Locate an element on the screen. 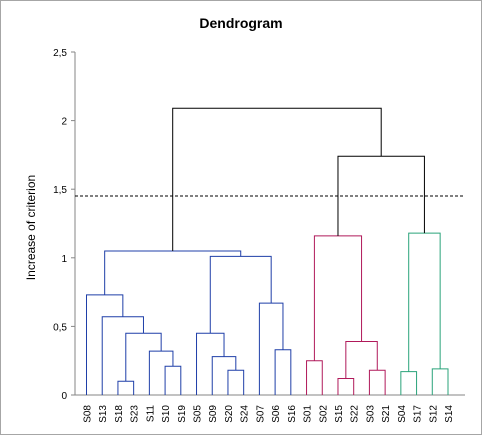 The width and height of the screenshot is (482, 435). y-tick-label: 2 is located at coordinates (64, 122).